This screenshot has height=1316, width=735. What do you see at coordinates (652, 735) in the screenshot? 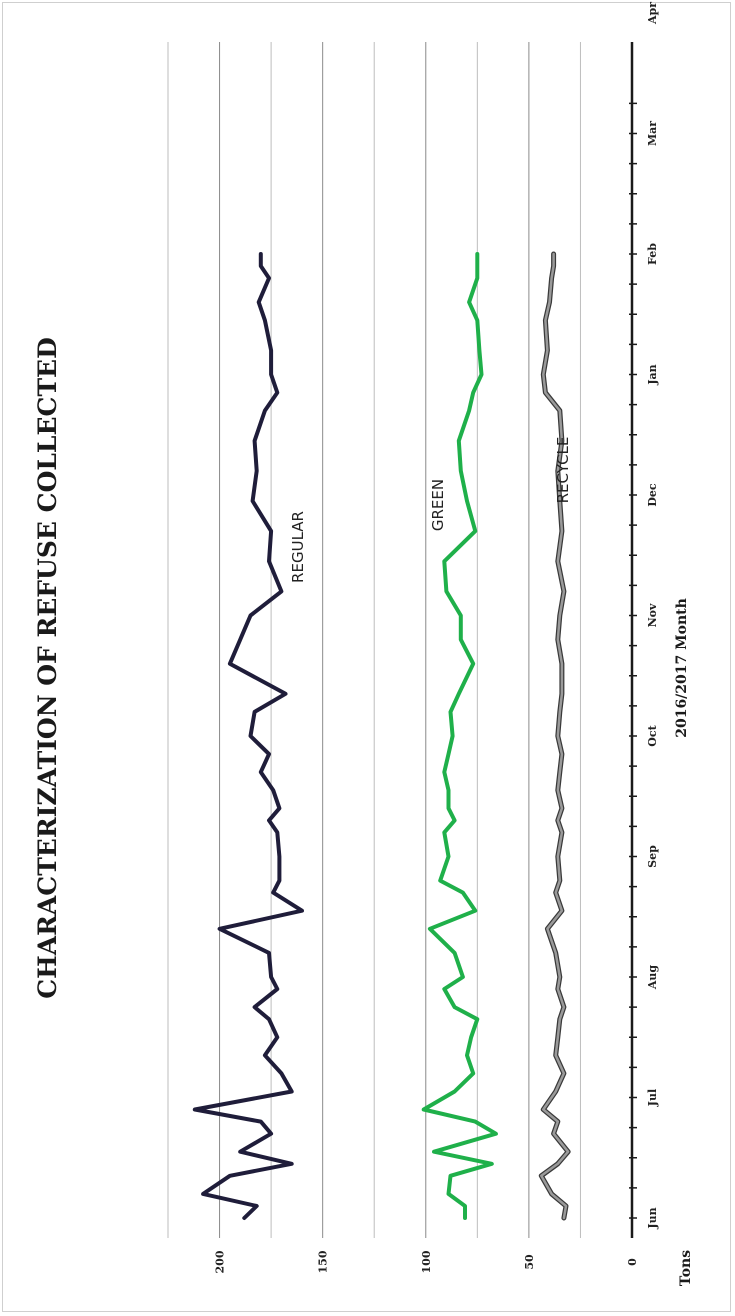
I see `x-tick-label: Oct` at bounding box center [652, 735].